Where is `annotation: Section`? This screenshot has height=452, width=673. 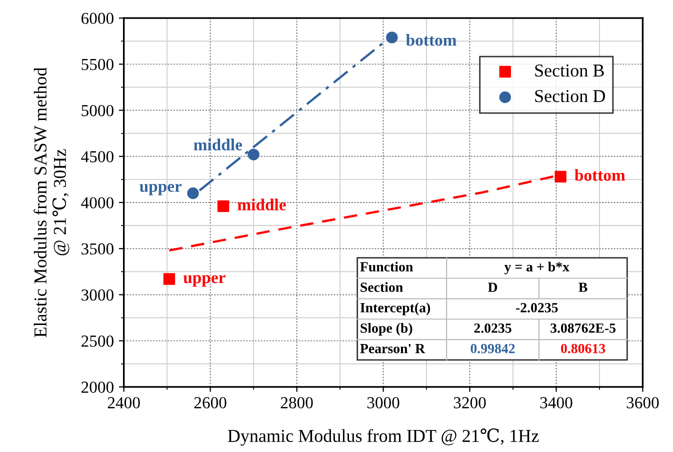
annotation: Section is located at coordinates (381, 287).